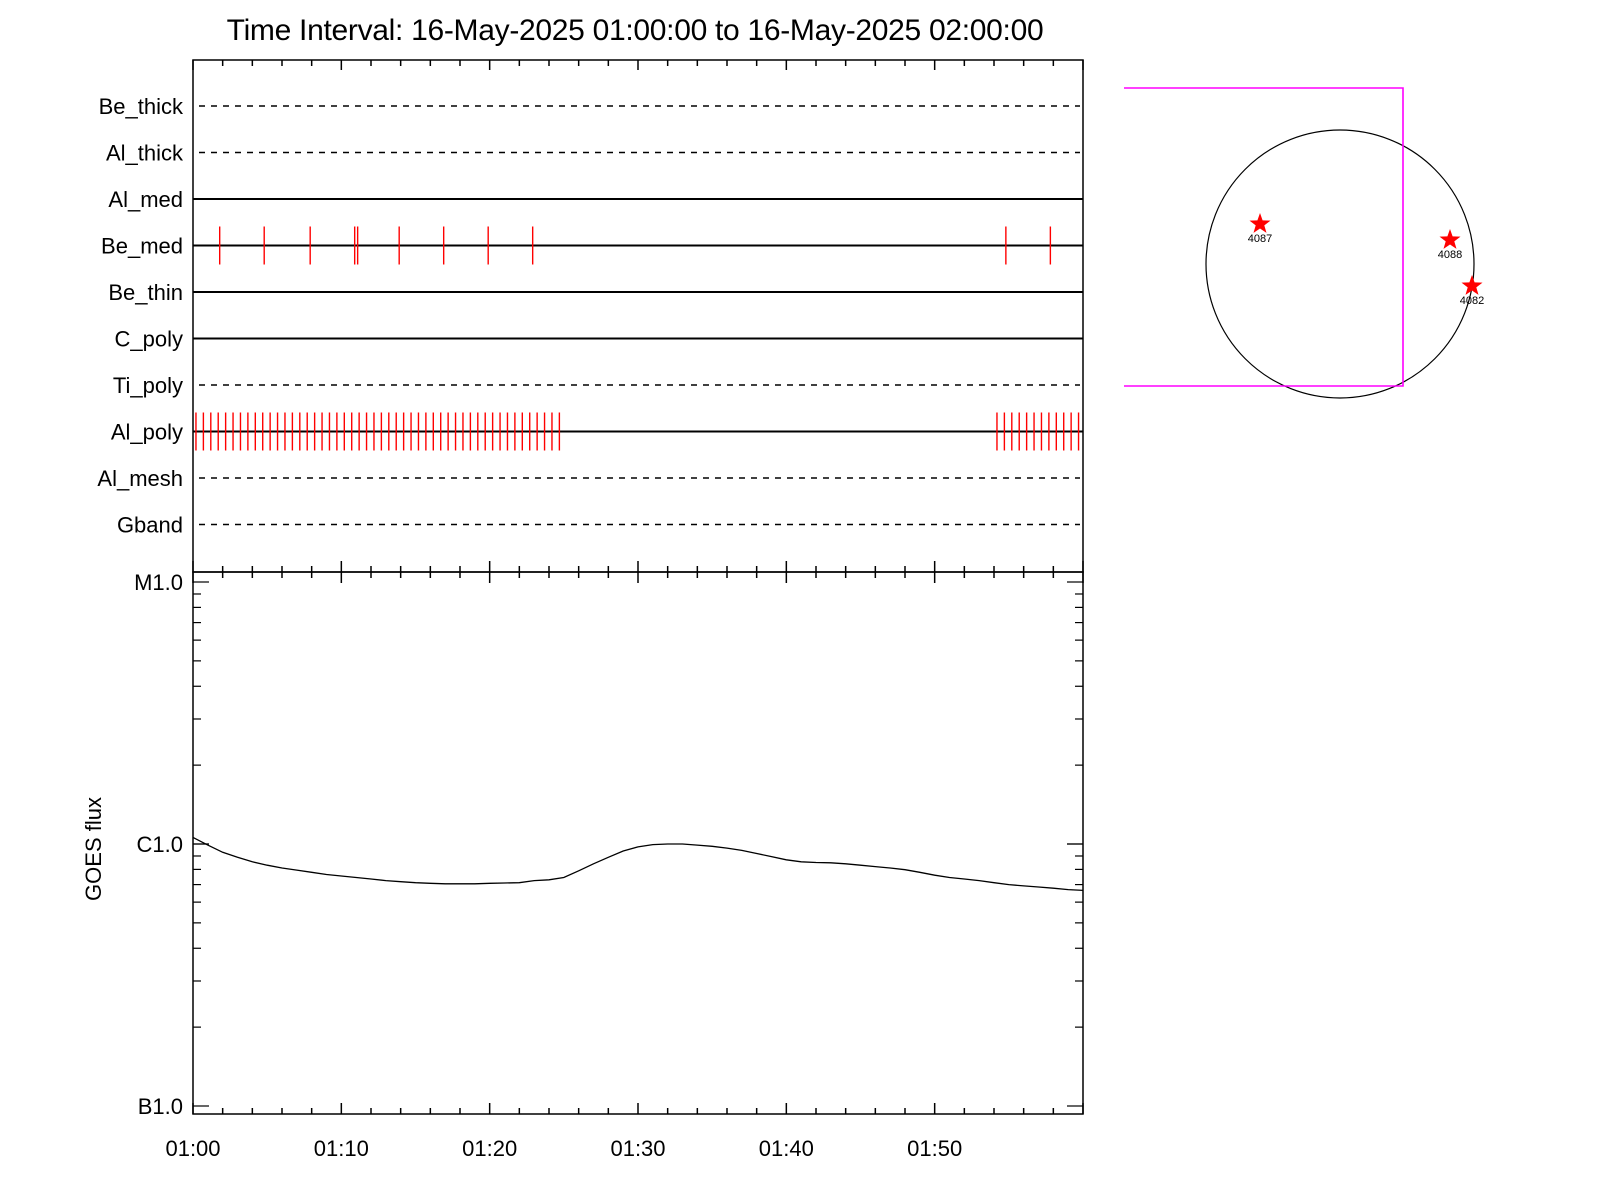 The image size is (1600, 1200). I want to click on y-axis-label: GOES flux, so click(93, 849).